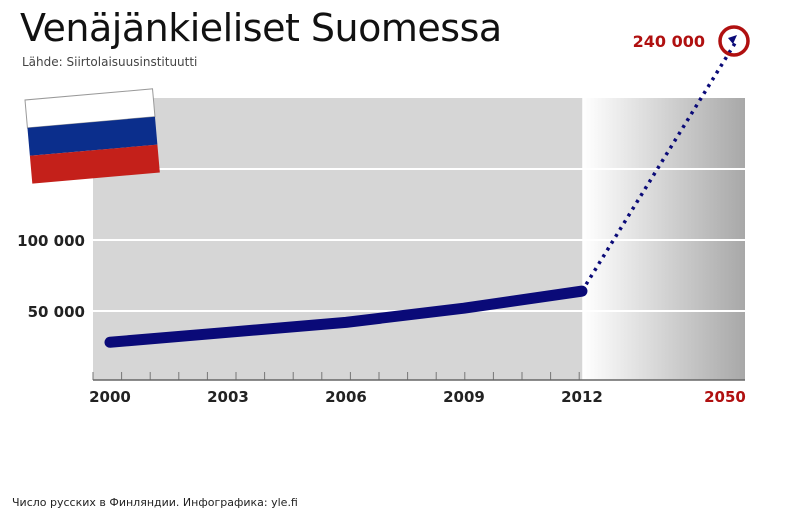 This screenshot has width=793, height=523. What do you see at coordinates (110, 62) in the screenshot?
I see `chart-subtitle: Lähde: Siirtolaisuusinstituutti` at bounding box center [110, 62].